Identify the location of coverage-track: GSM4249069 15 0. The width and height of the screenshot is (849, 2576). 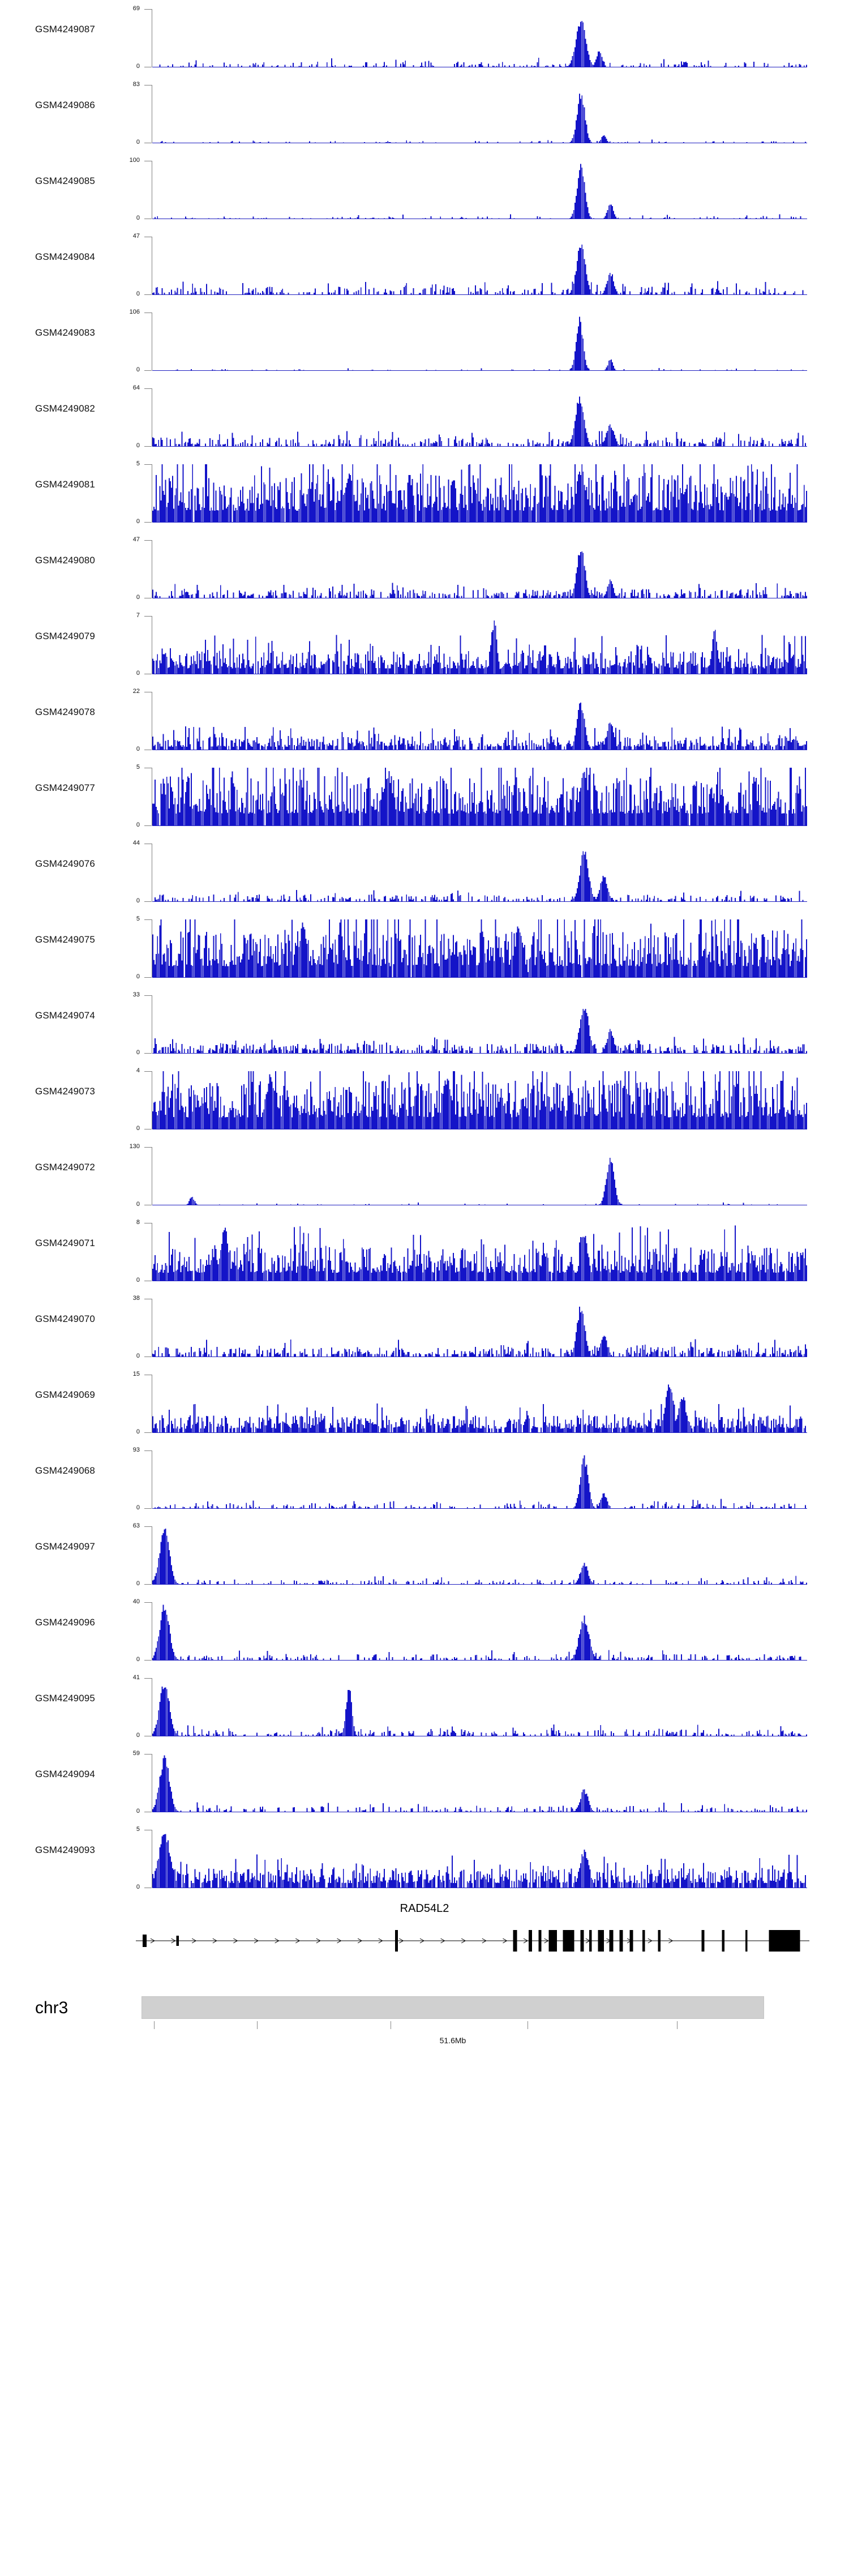
(424, 1403).